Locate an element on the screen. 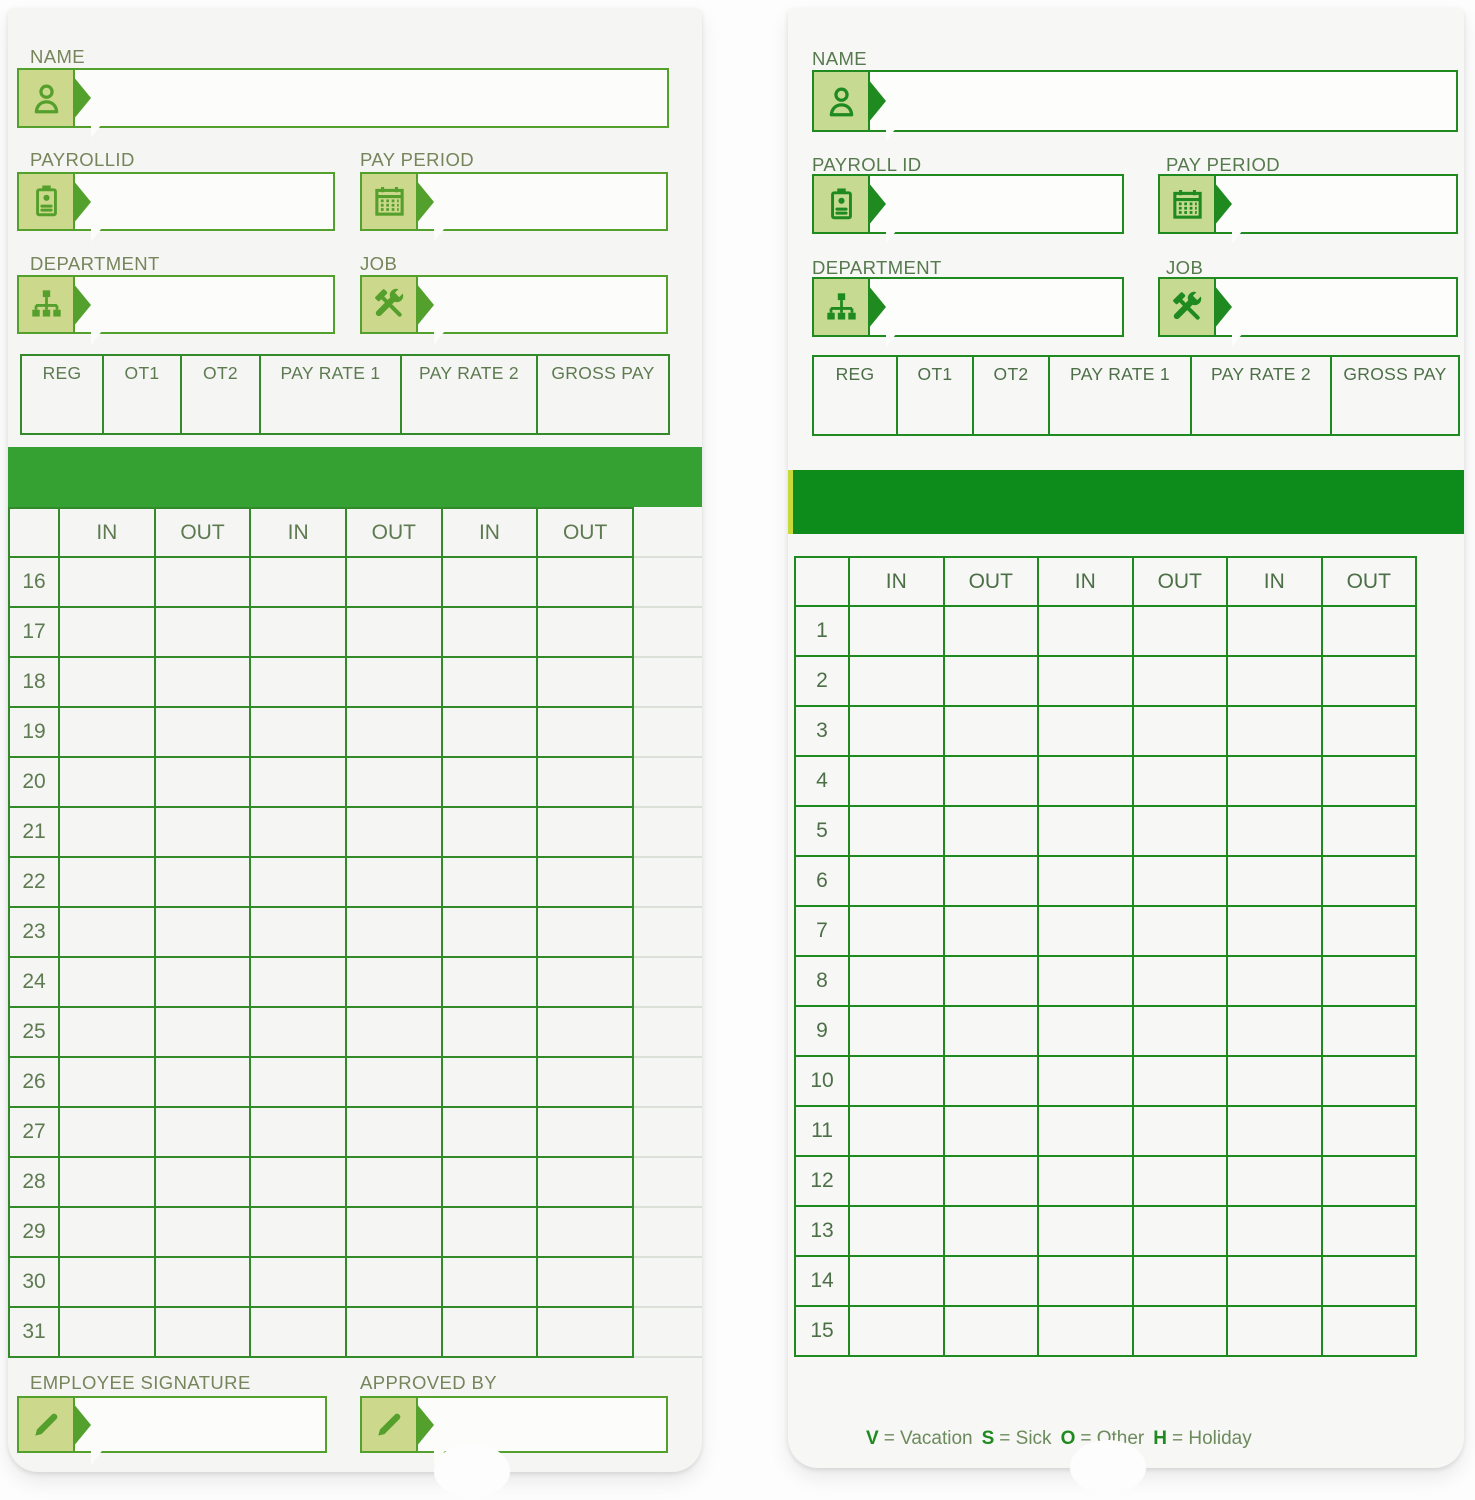  punch-row: 3 is located at coordinates (1105, 731).